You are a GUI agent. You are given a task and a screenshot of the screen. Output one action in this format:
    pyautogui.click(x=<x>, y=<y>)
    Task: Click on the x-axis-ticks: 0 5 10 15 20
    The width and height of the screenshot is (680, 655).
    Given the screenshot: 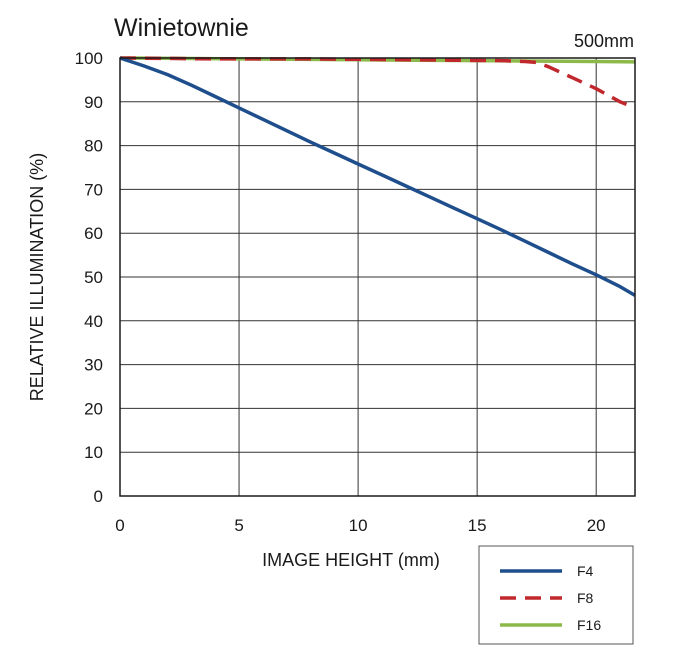 What is the action you would take?
    pyautogui.click(x=360, y=525)
    